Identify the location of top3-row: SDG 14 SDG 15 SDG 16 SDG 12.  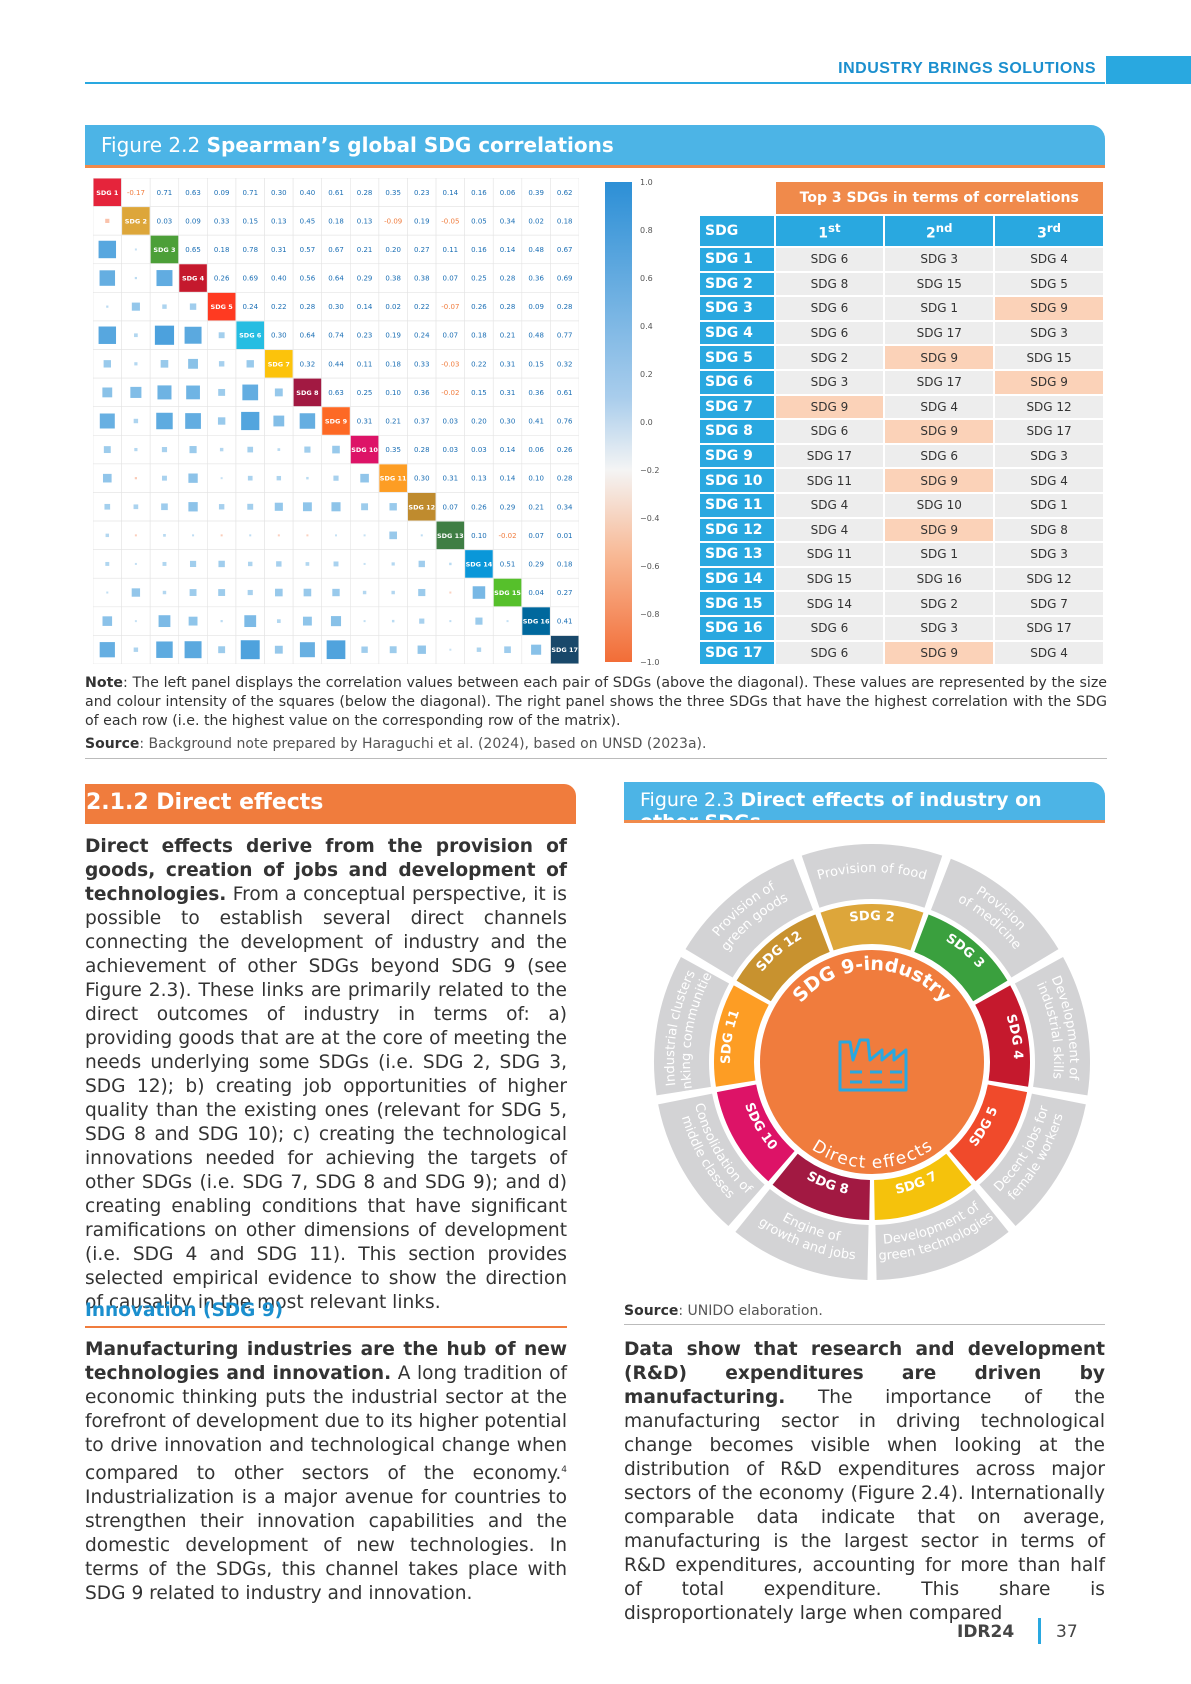
(901, 579).